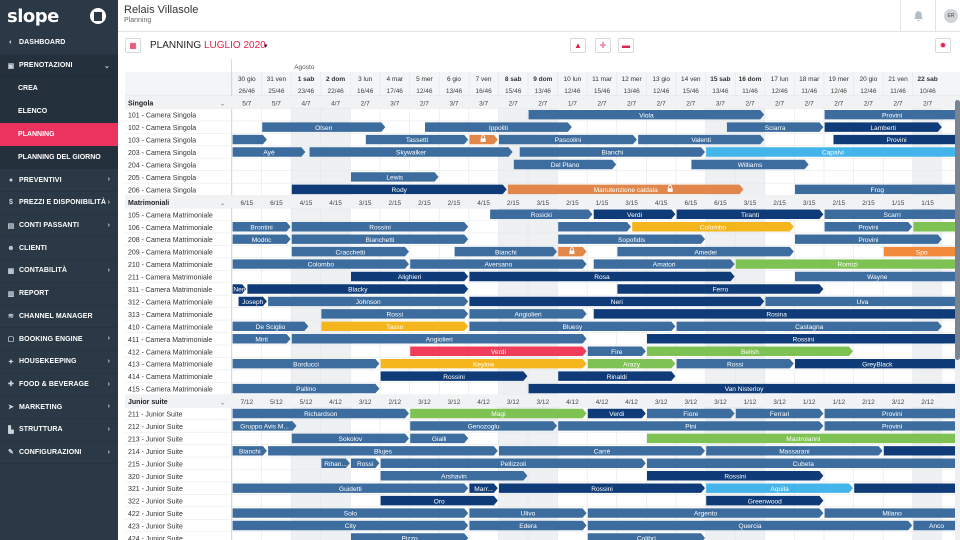 This screenshot has height=540, width=960. I want to click on reservation-guest: Neri, so click(239, 290).